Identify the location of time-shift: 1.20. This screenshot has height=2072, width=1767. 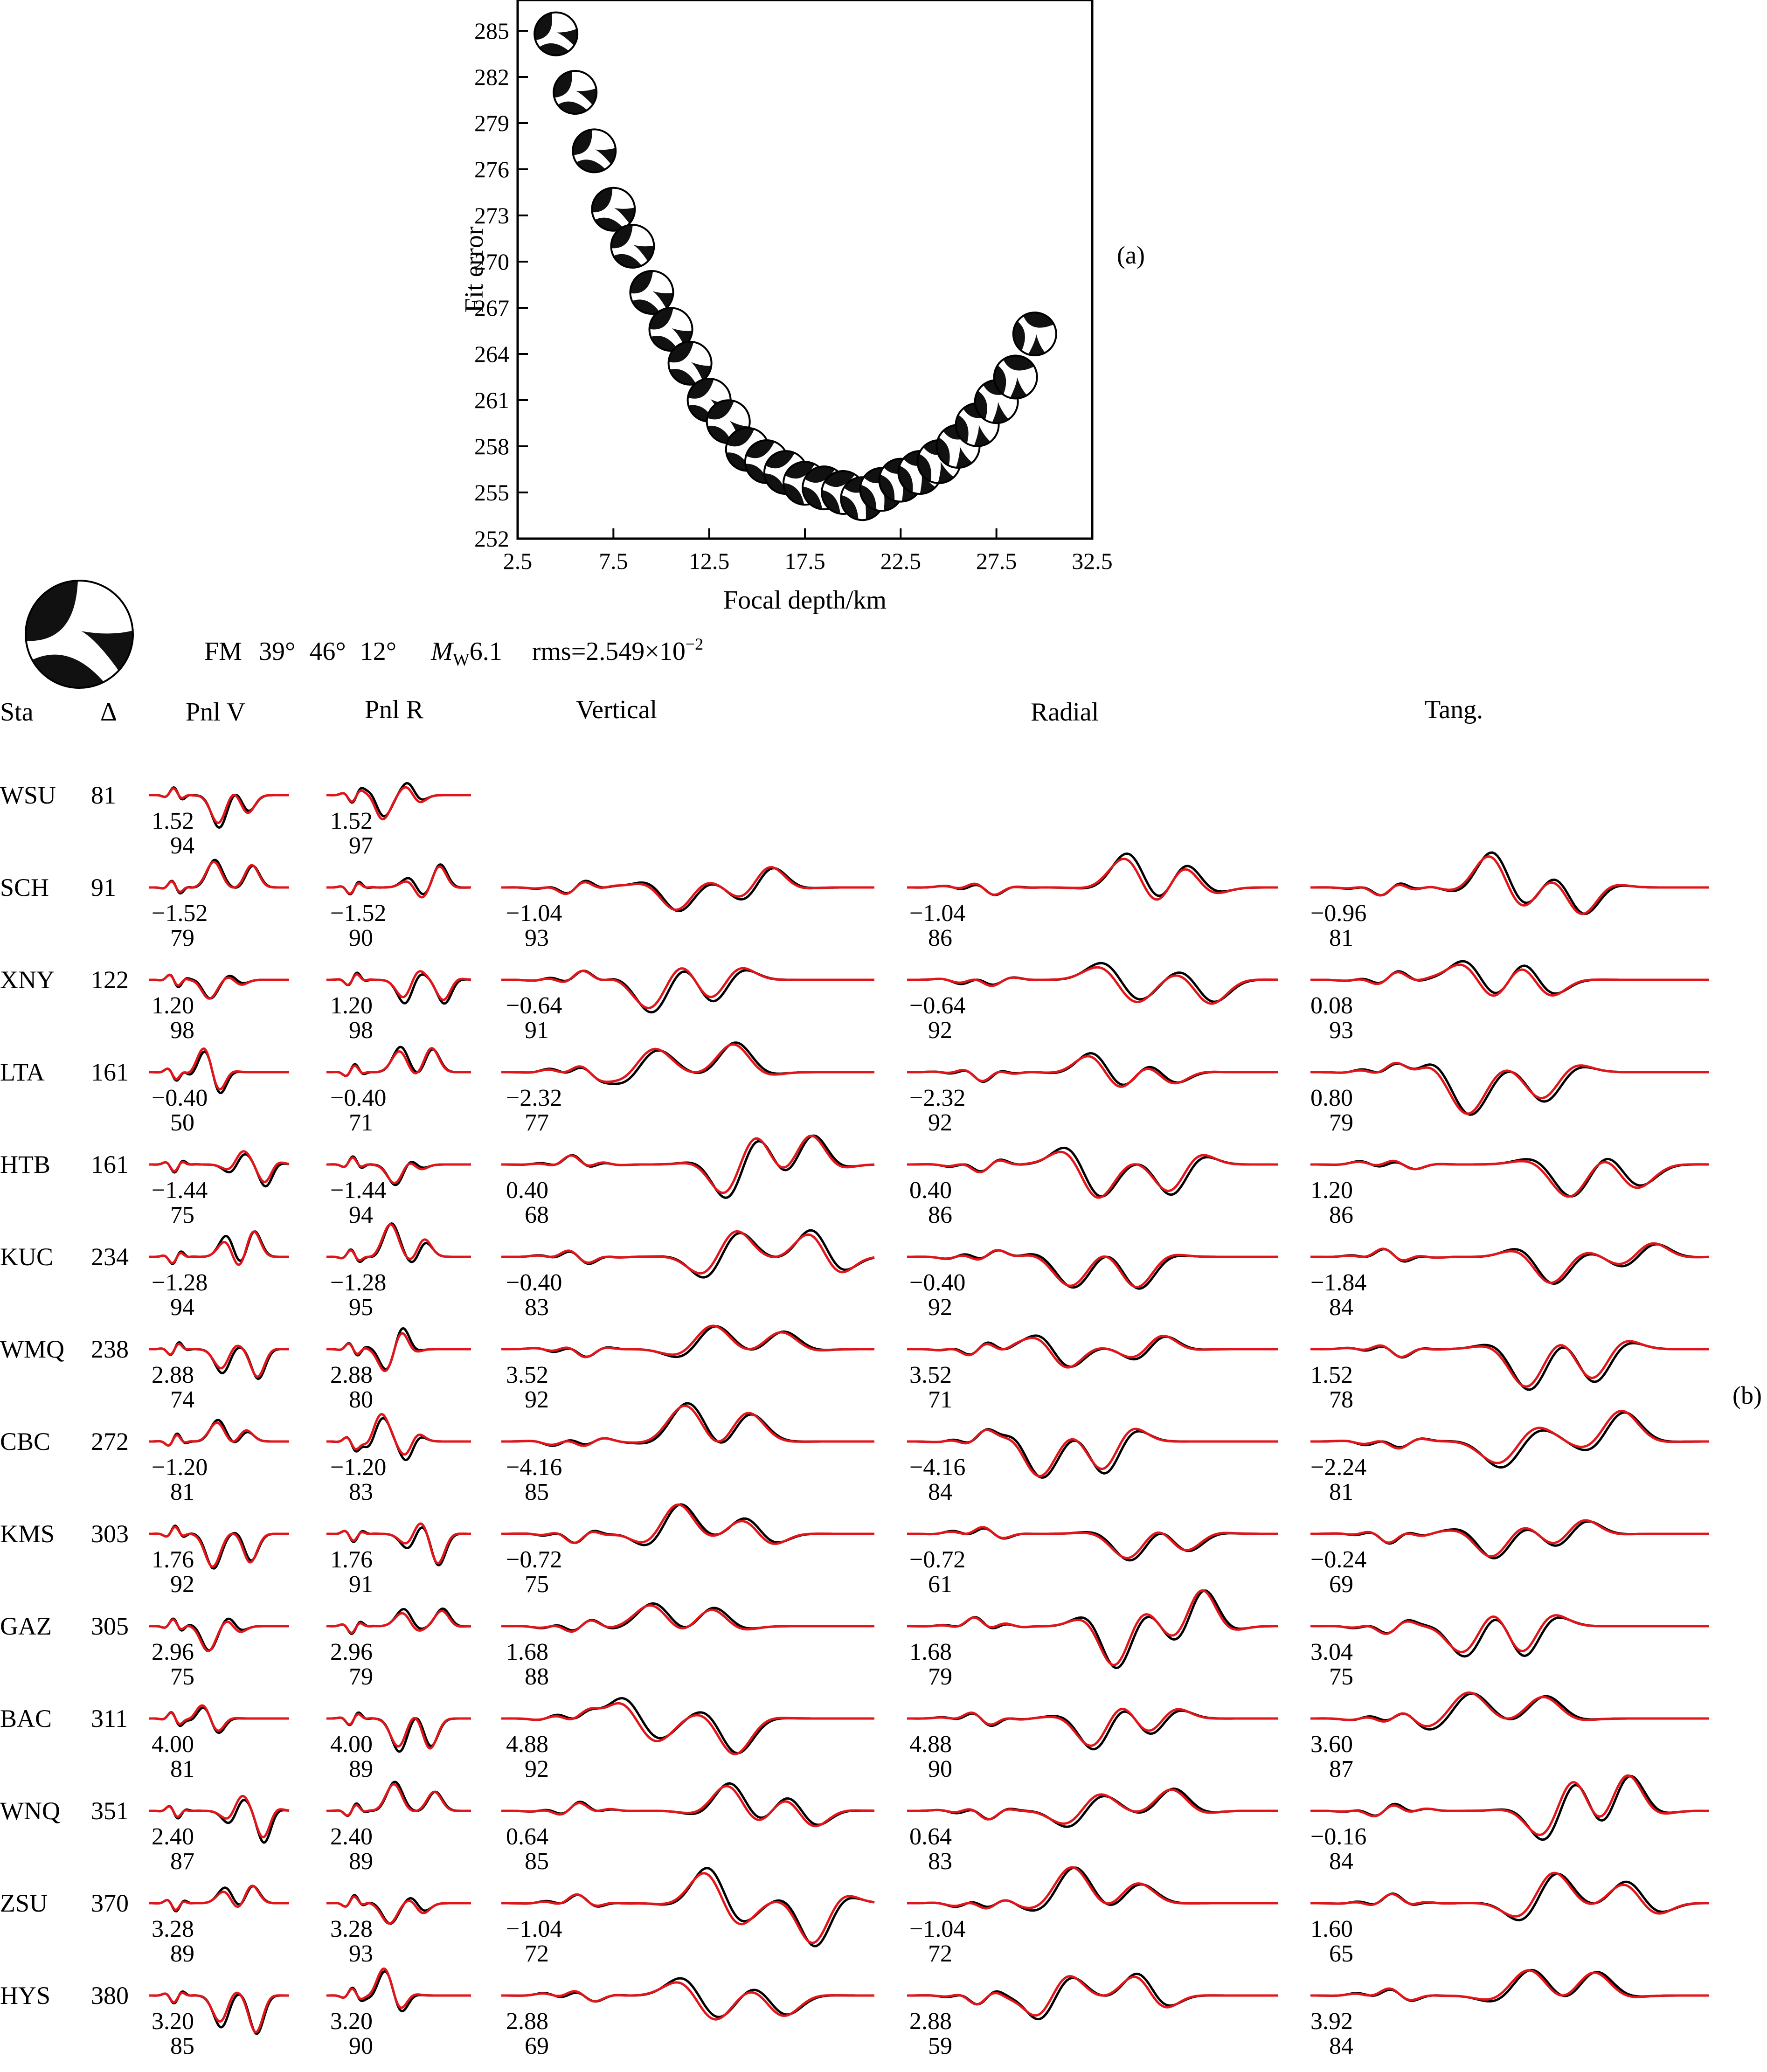
(173, 1006).